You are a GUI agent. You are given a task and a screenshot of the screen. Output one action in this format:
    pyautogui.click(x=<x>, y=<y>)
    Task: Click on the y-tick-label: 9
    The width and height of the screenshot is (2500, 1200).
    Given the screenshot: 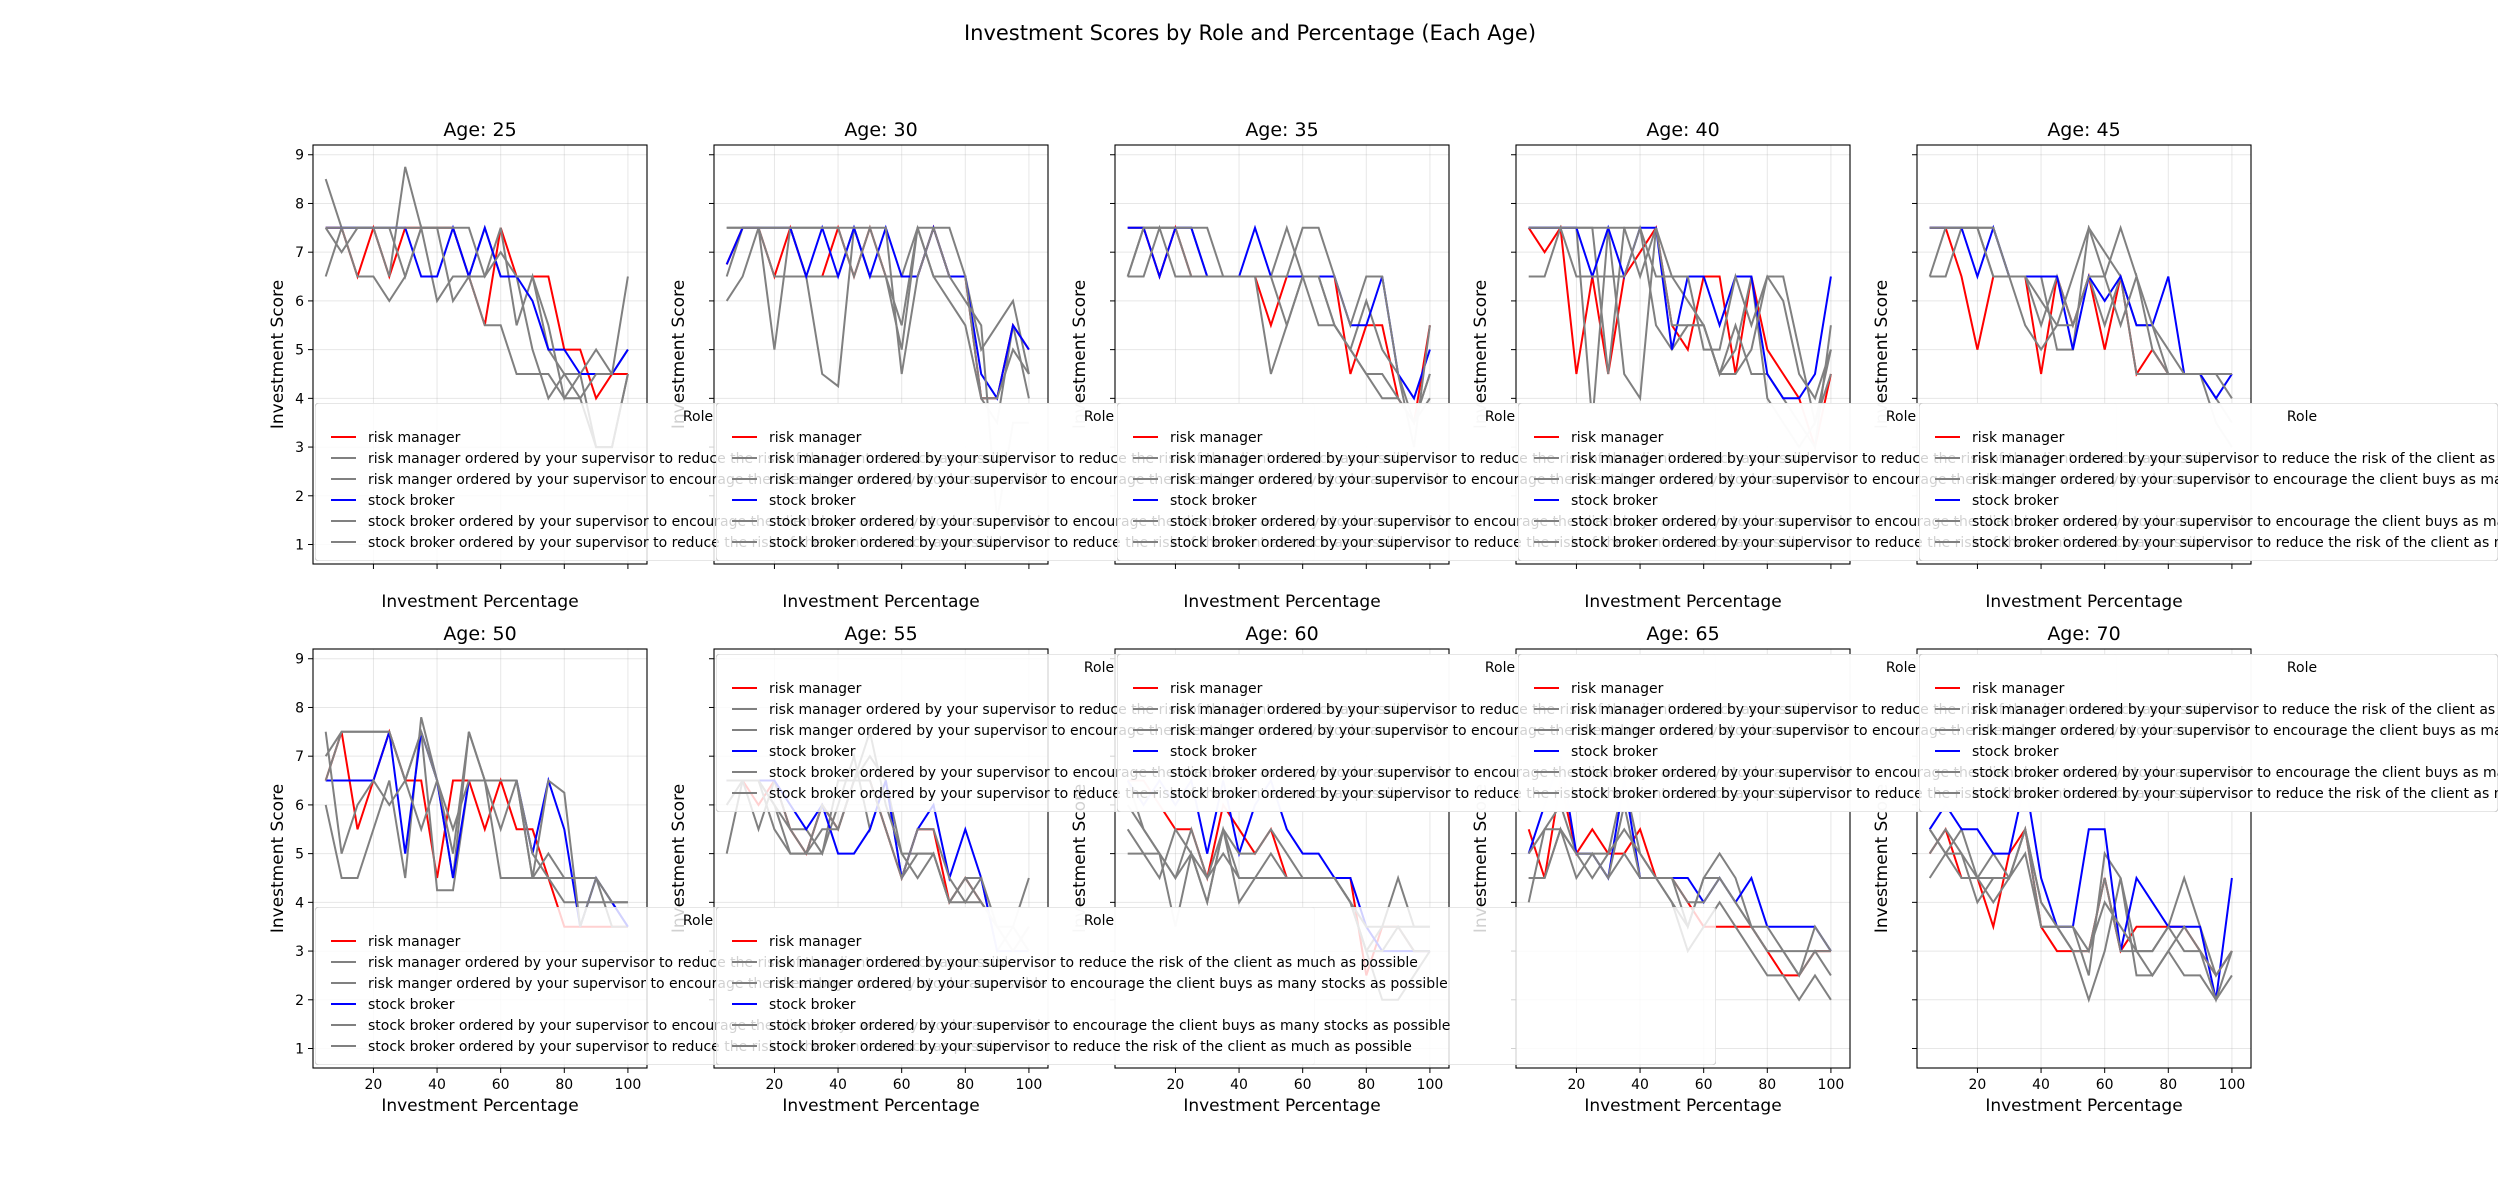 What is the action you would take?
    pyautogui.click(x=299, y=156)
    